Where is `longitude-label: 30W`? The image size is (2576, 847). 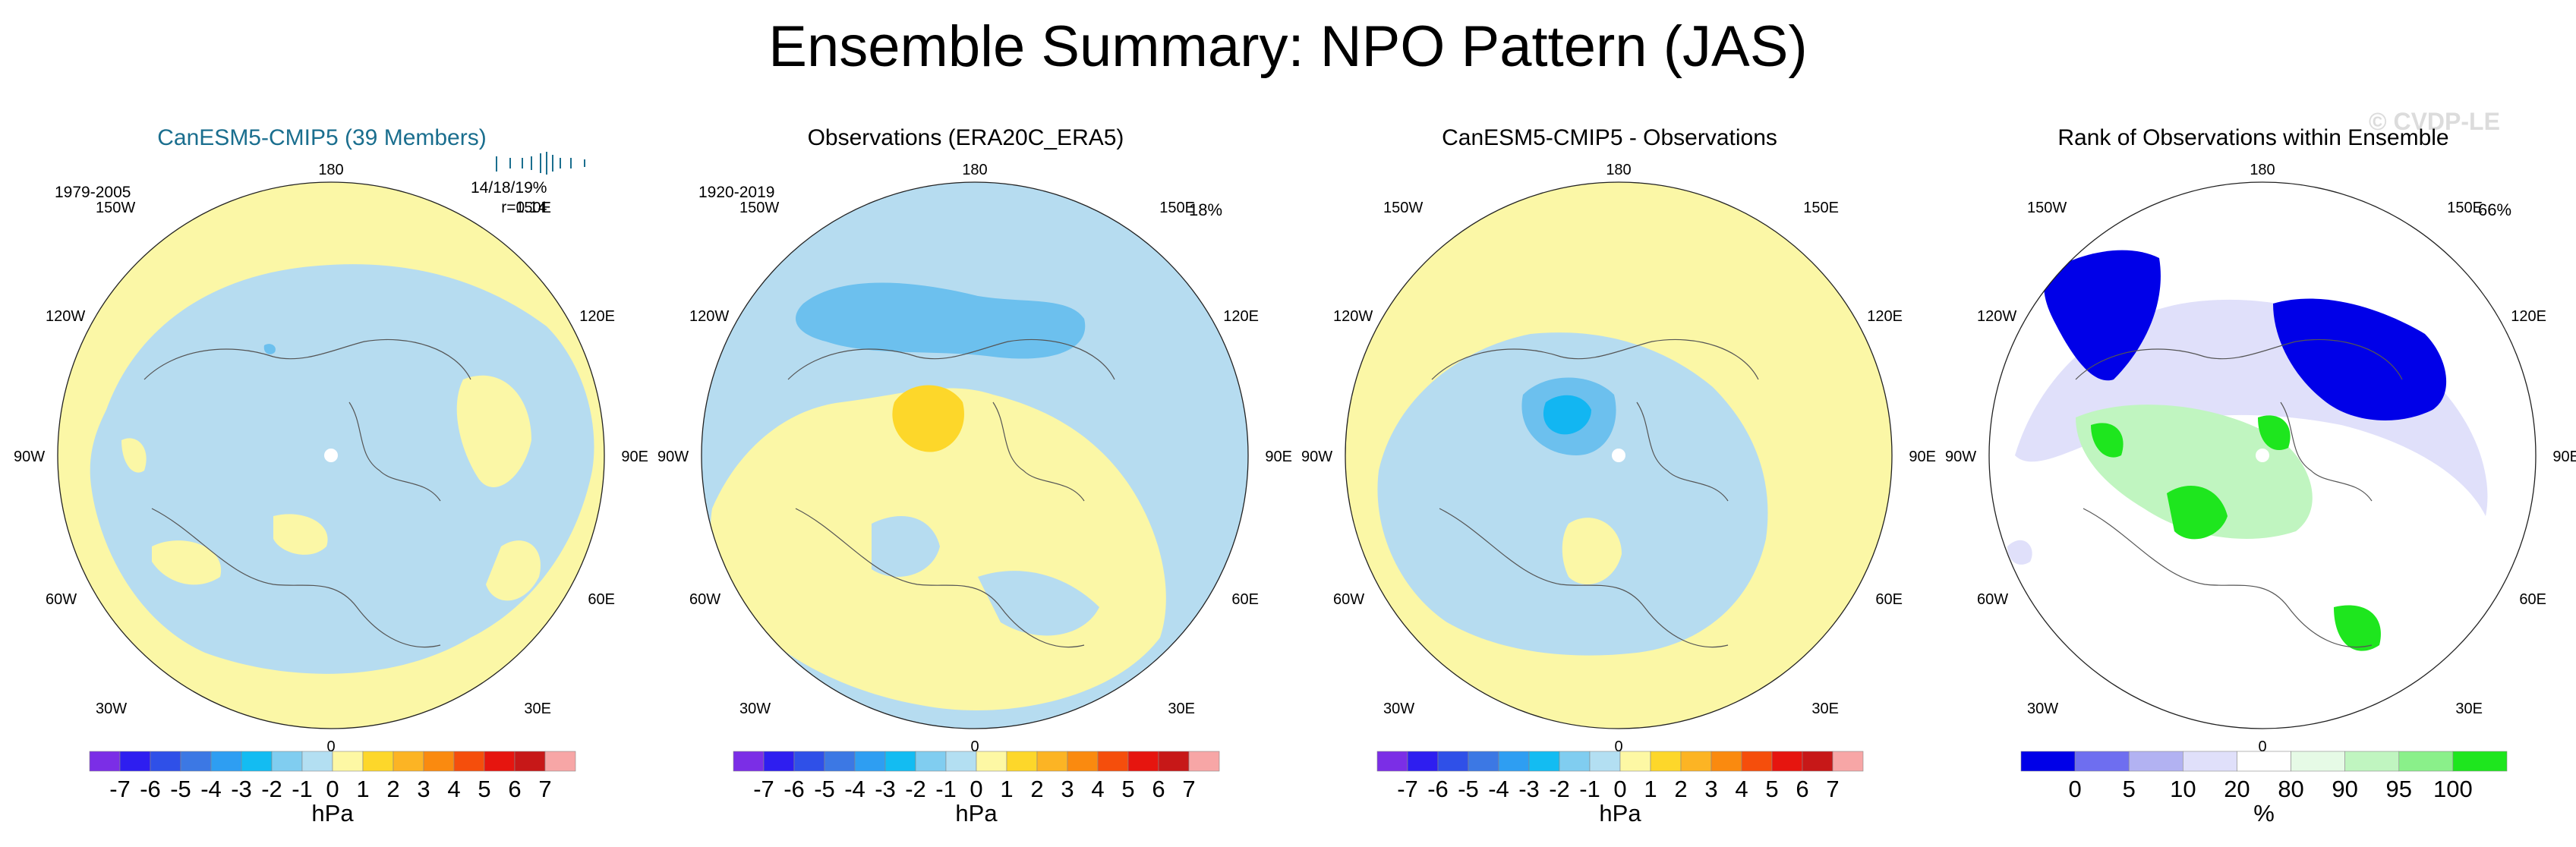 longitude-label: 30W is located at coordinates (111, 709).